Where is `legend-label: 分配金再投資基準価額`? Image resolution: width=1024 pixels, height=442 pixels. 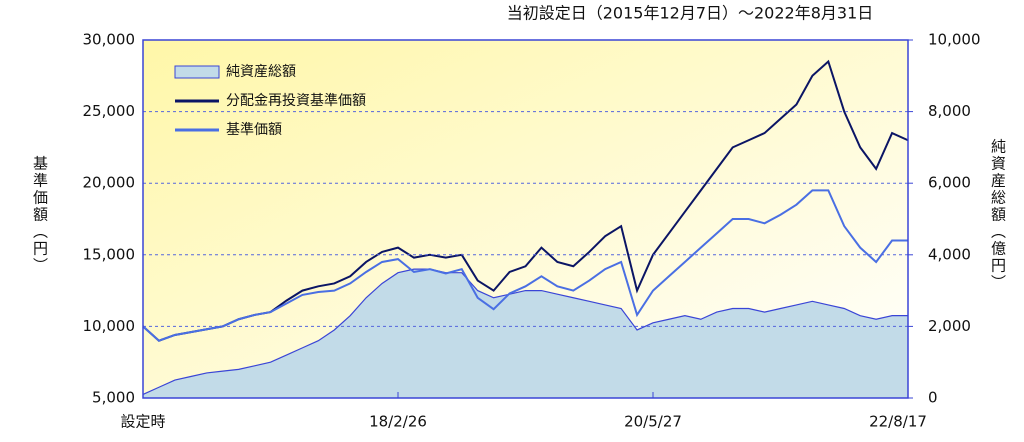 legend-label: 分配金再投資基準価額 is located at coordinates (296, 100).